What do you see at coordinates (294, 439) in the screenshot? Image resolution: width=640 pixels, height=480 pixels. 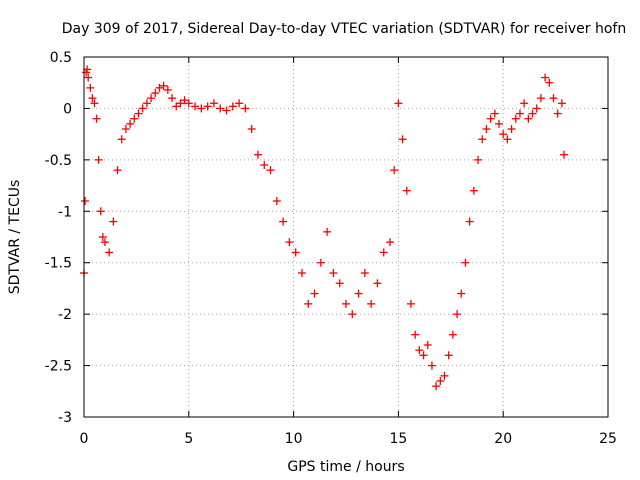 I see `x-tick-label: 10` at bounding box center [294, 439].